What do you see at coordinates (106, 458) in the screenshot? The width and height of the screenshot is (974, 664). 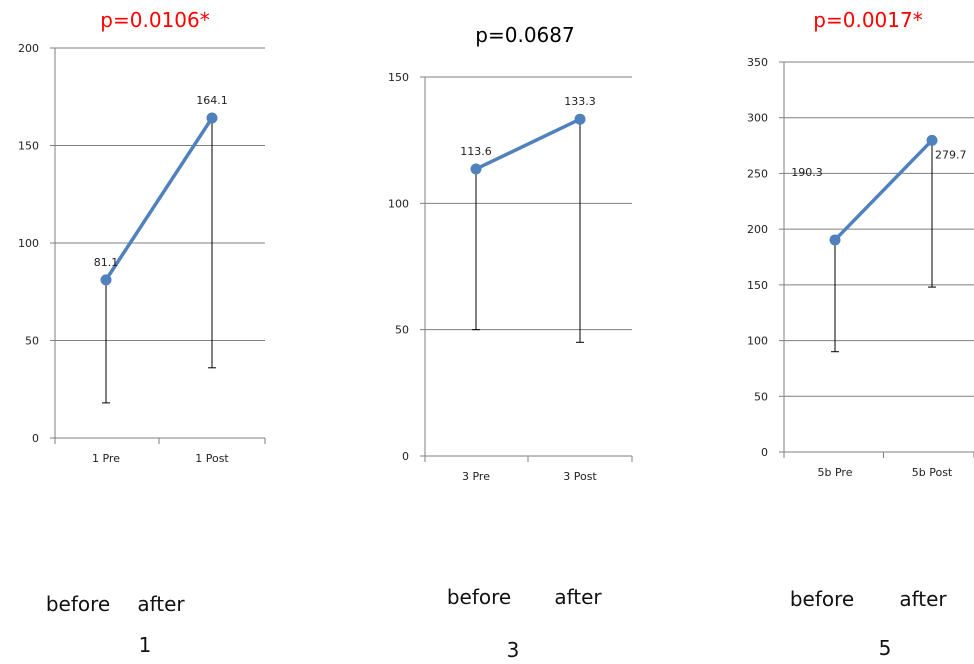 I see `x-tick-label: 1 Pre` at bounding box center [106, 458].